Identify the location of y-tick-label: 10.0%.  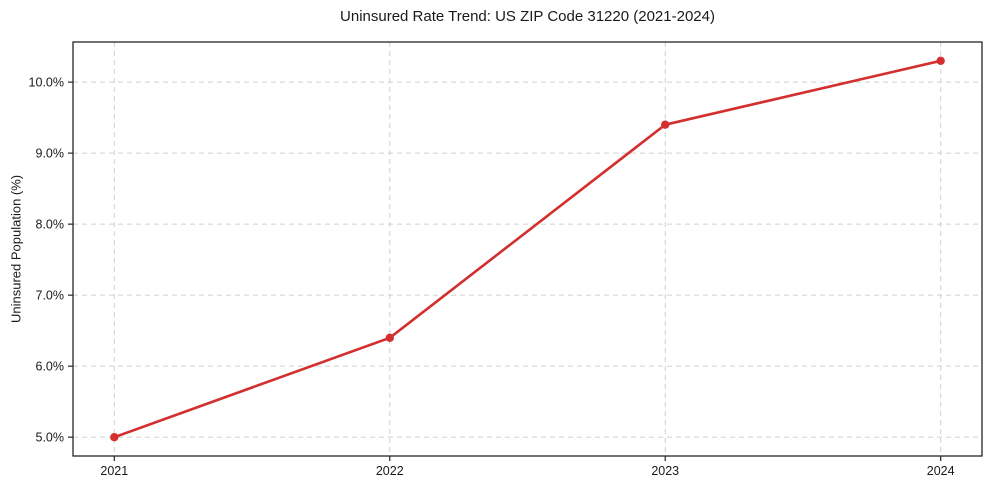
(46, 83).